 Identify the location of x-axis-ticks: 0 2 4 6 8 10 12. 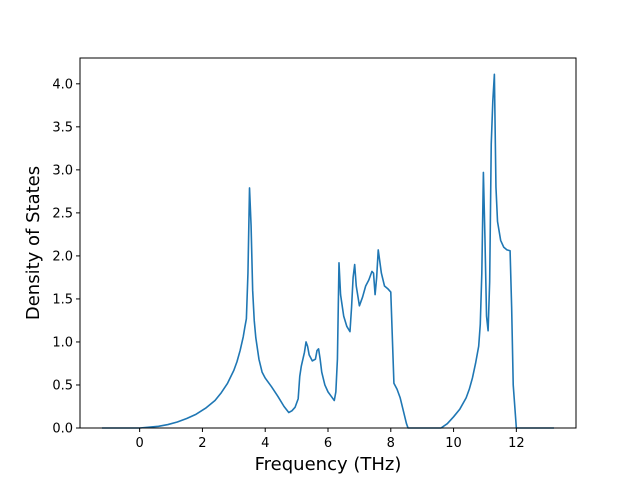
(330, 439).